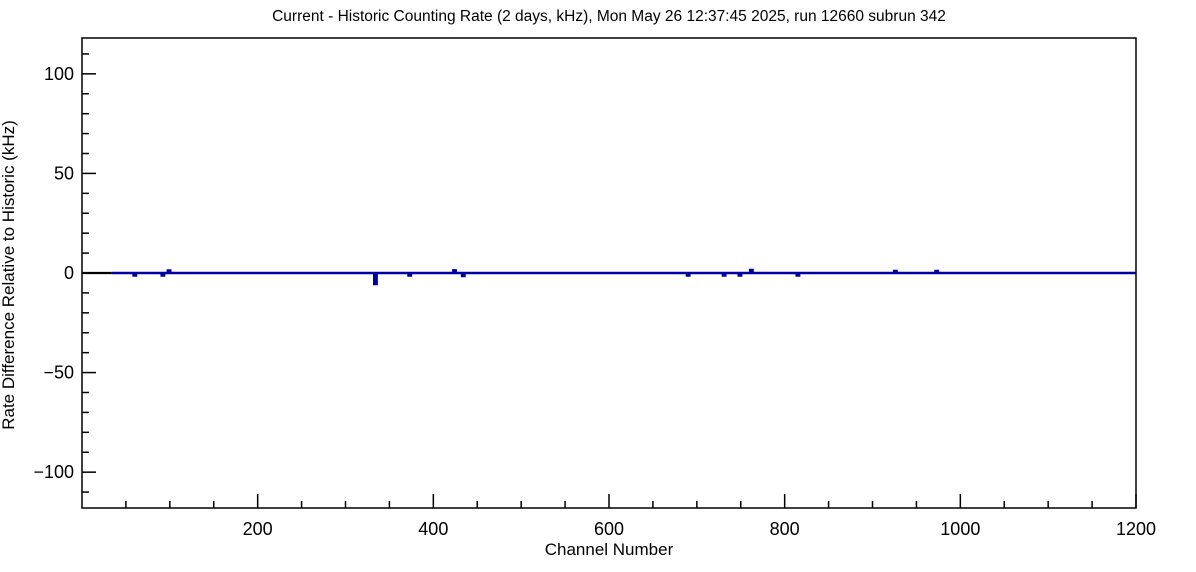 The image size is (1196, 572). Describe the element at coordinates (64, 173) in the screenshot. I see `y-tick-label: 50` at that location.